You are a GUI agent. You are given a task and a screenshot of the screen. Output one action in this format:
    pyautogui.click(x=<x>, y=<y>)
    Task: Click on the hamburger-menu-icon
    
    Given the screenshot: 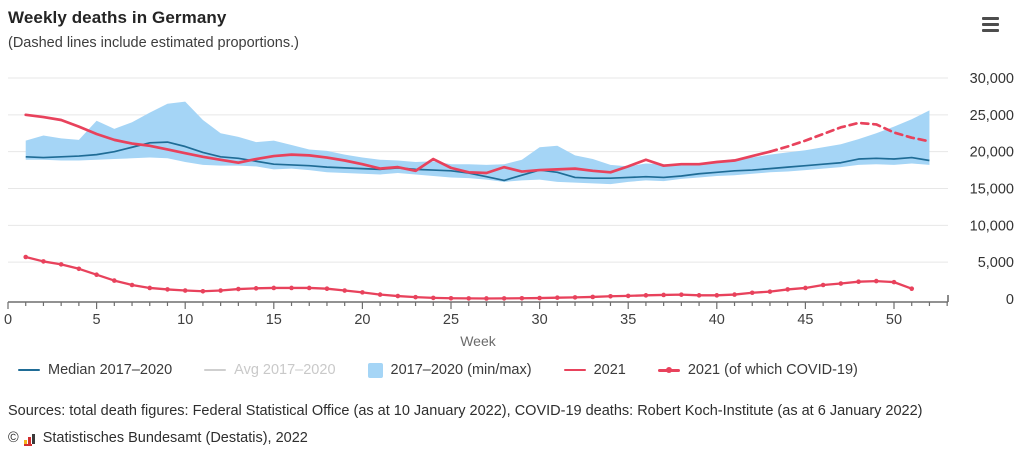 What is the action you would take?
    pyautogui.click(x=993, y=24)
    